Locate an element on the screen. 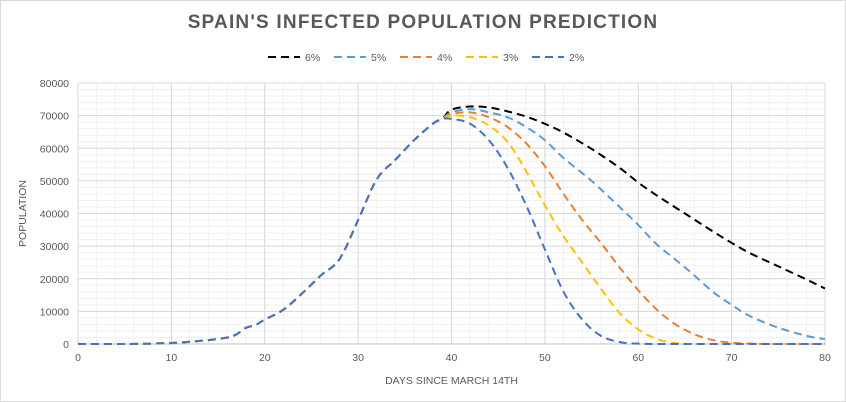 This screenshot has height=402, width=846. y-tick-label: 30000 is located at coordinates (54, 247).